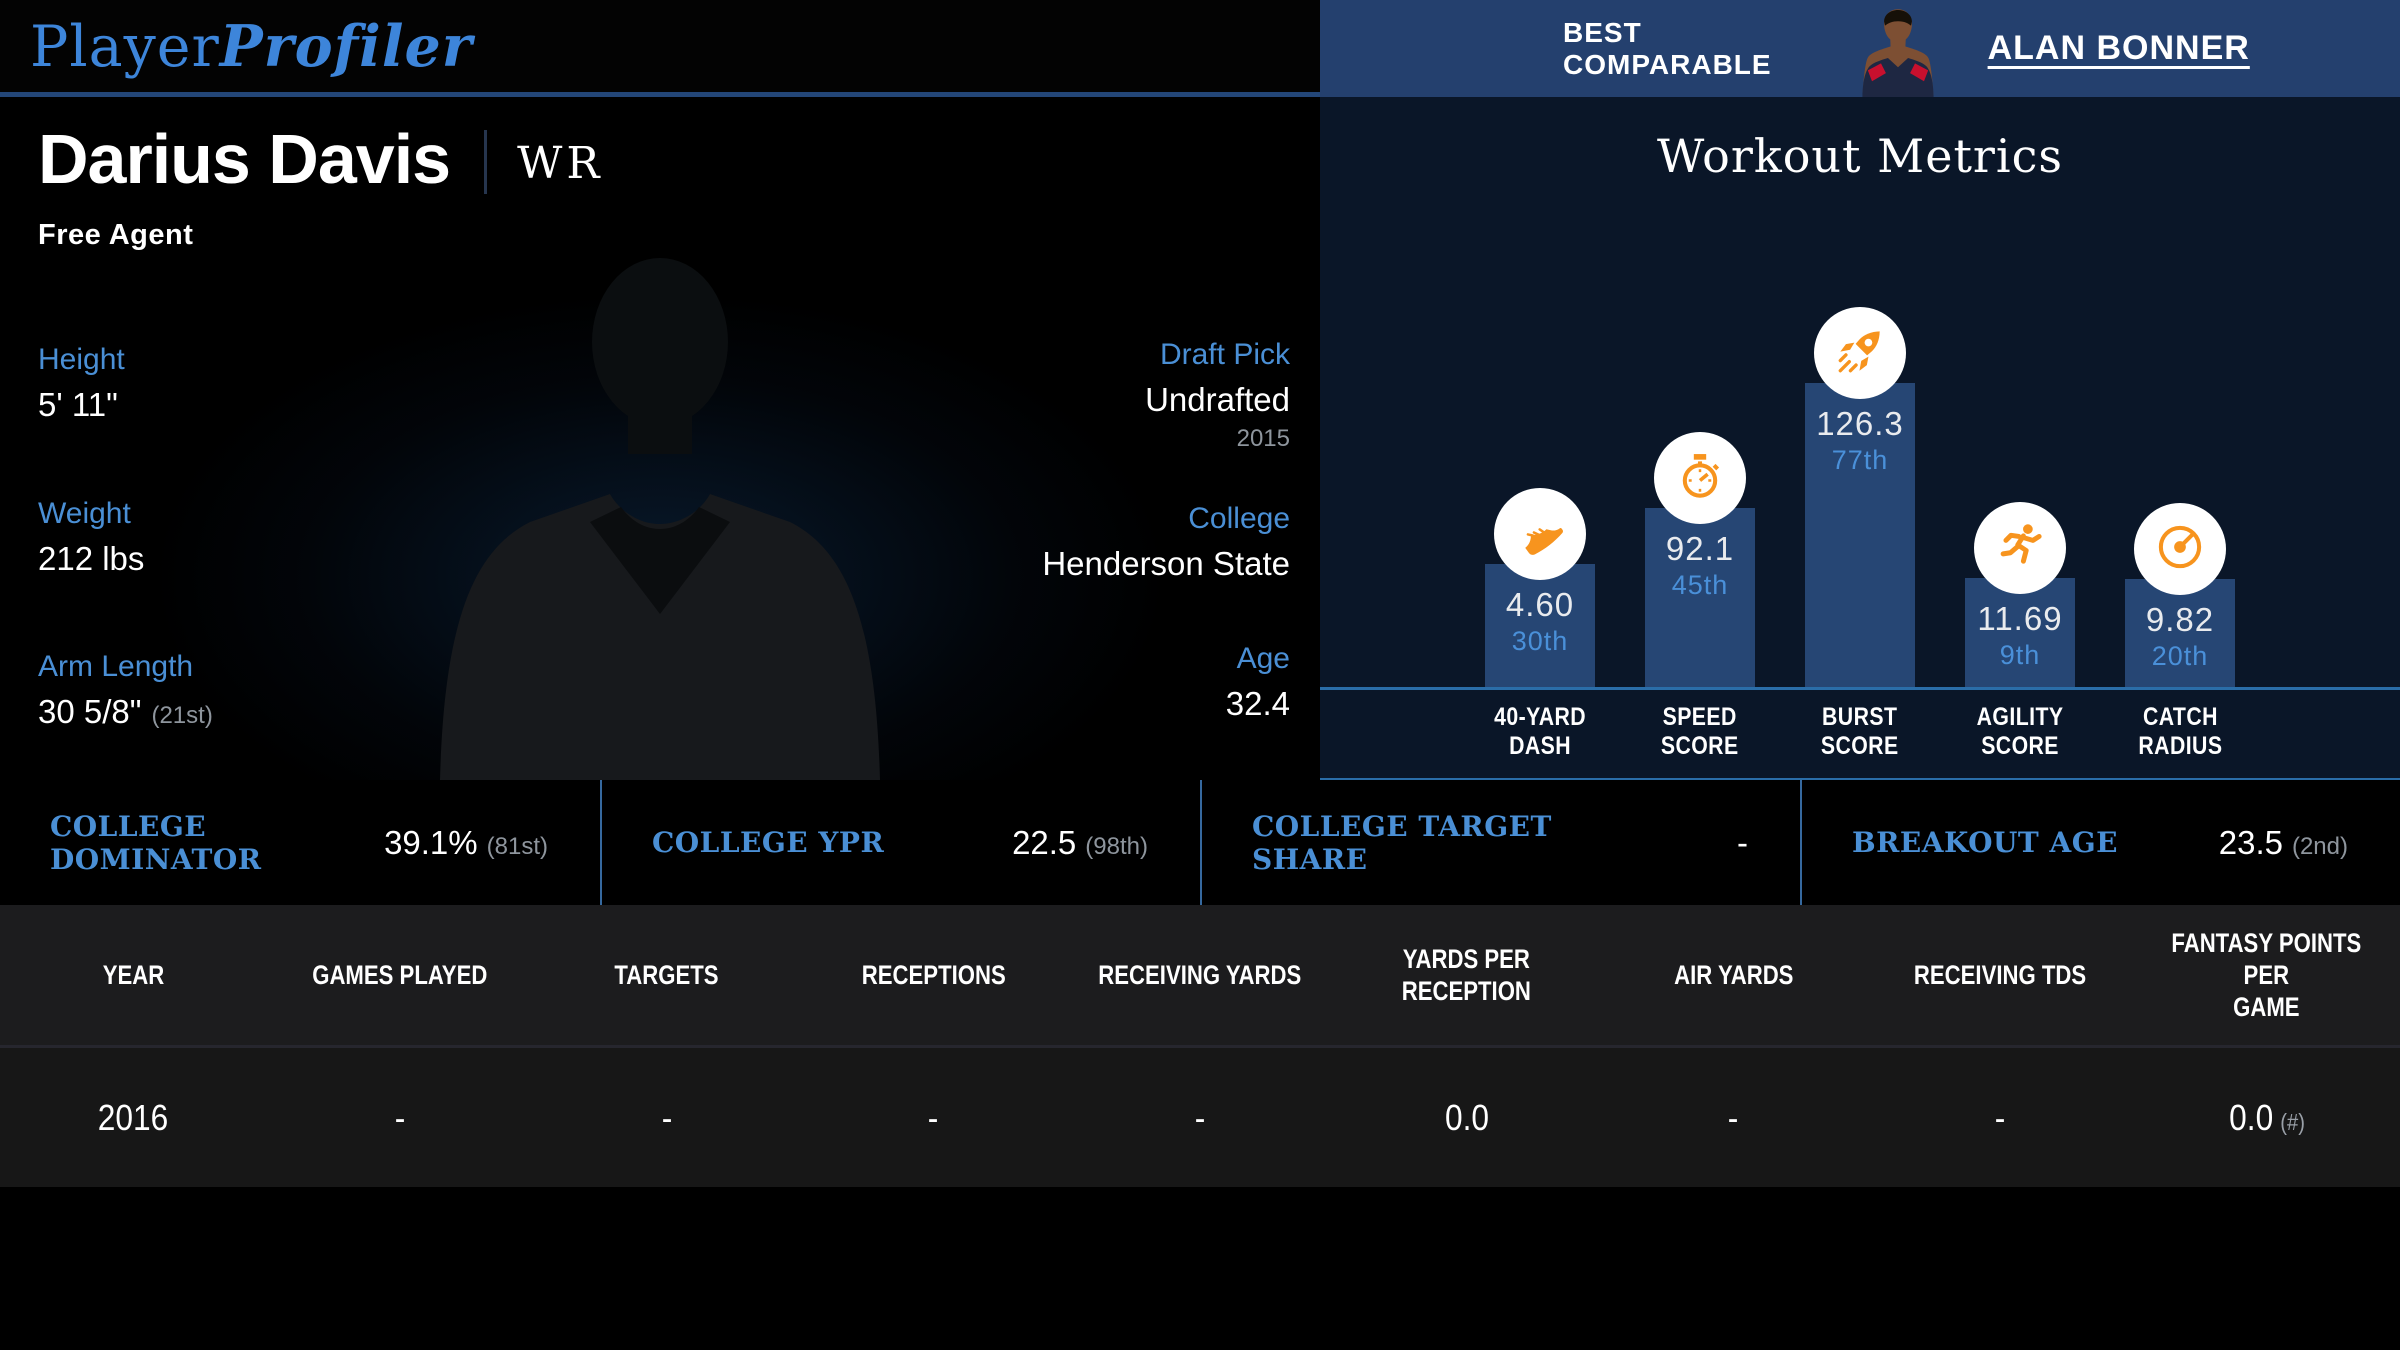 The height and width of the screenshot is (1350, 2400). What do you see at coordinates (560, 163) in the screenshot?
I see `player-position: WR` at bounding box center [560, 163].